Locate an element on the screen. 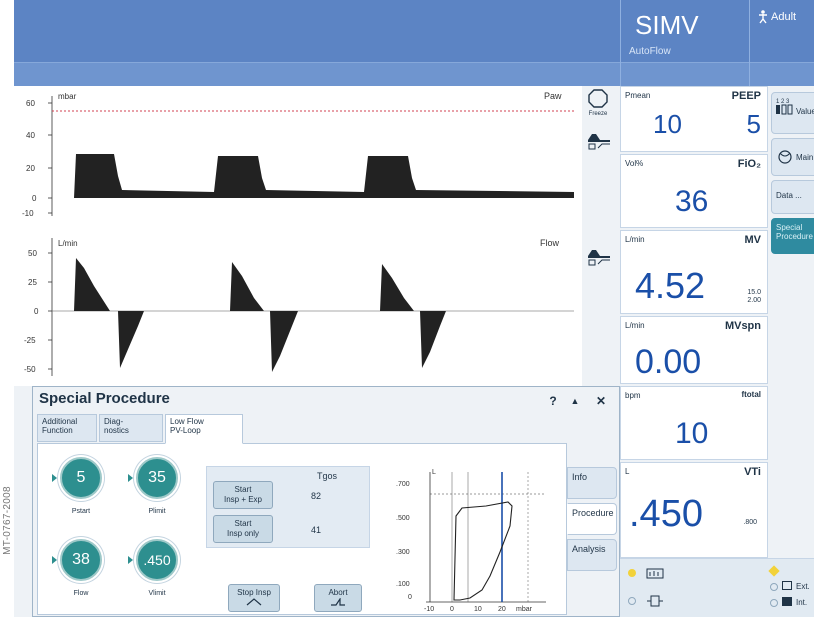 This screenshot has width=814, height=617. paw-tick-40: 40 is located at coordinates (30, 135).